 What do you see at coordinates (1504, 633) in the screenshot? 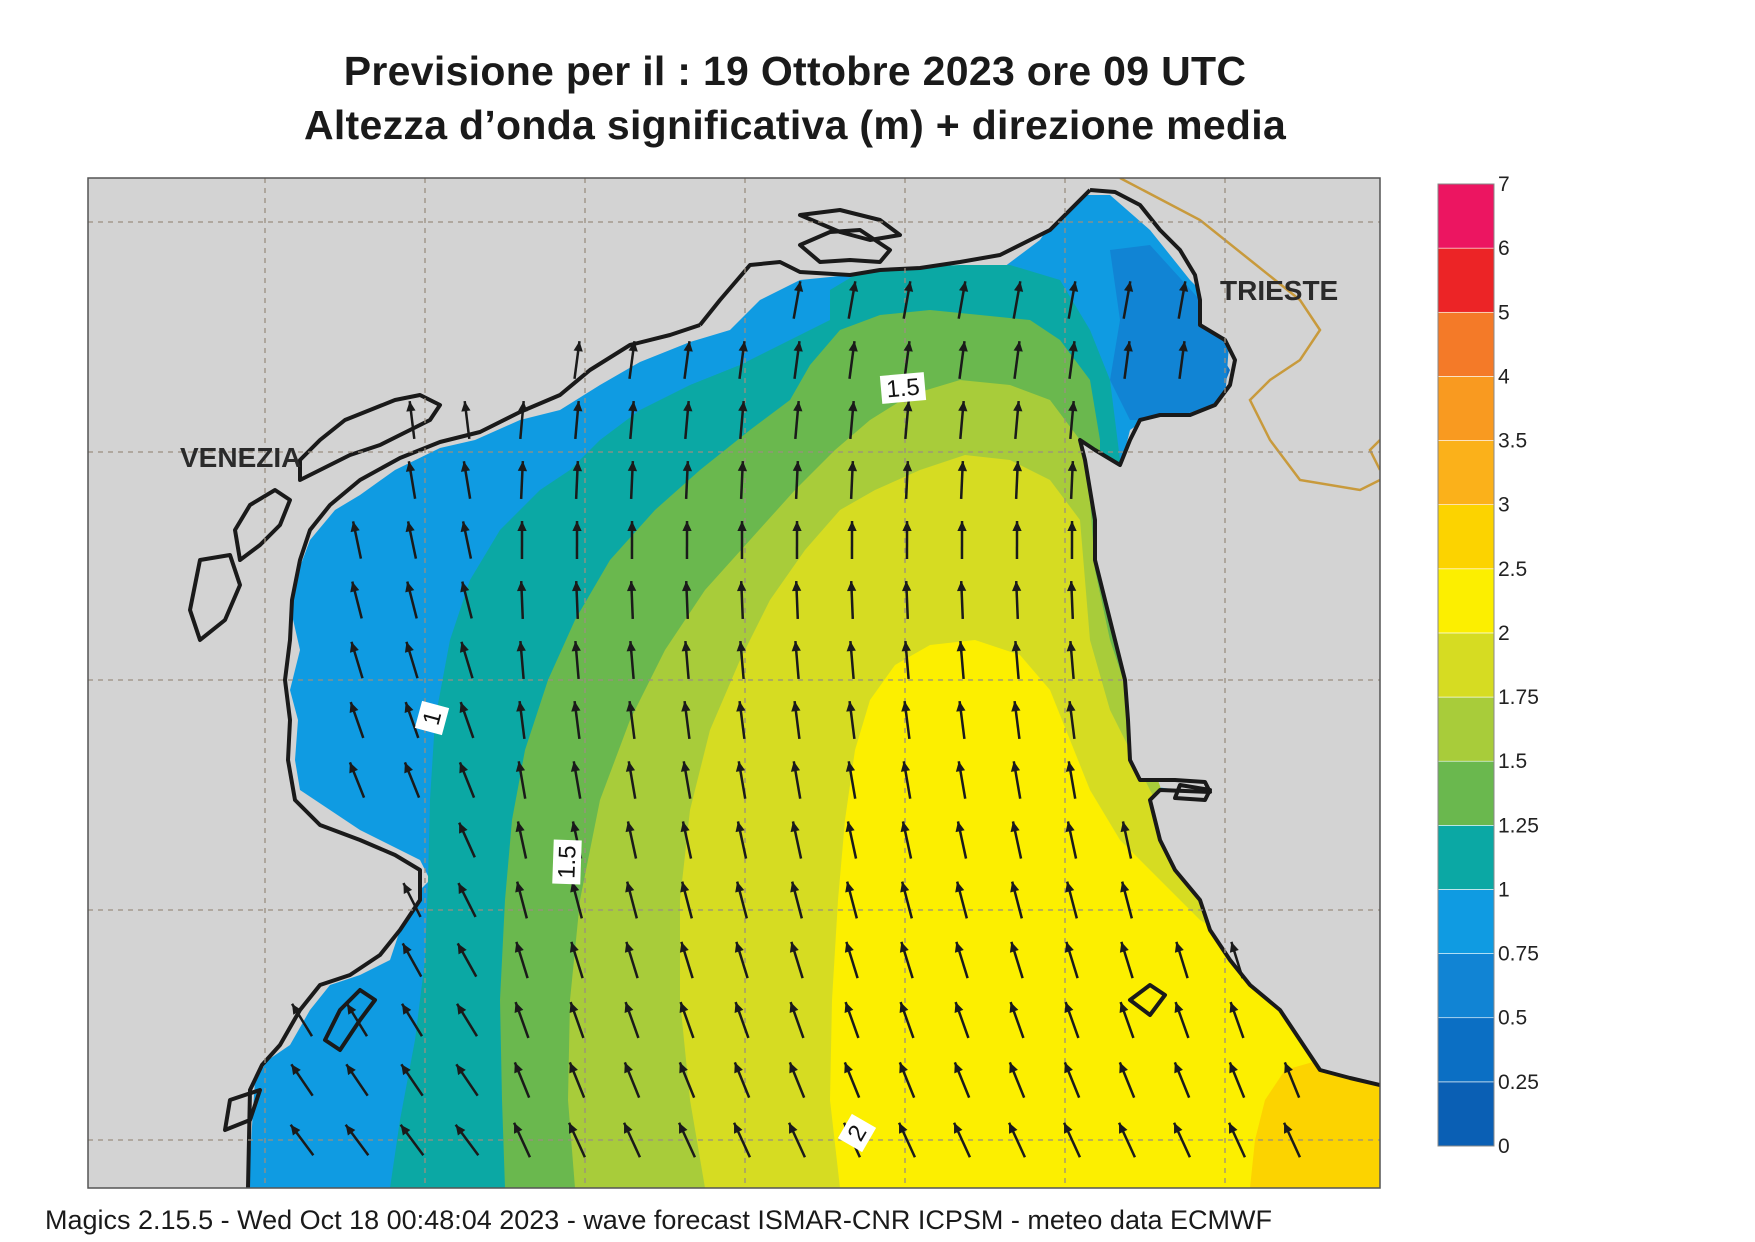
I see `legend-tick-label: 2` at bounding box center [1504, 633].